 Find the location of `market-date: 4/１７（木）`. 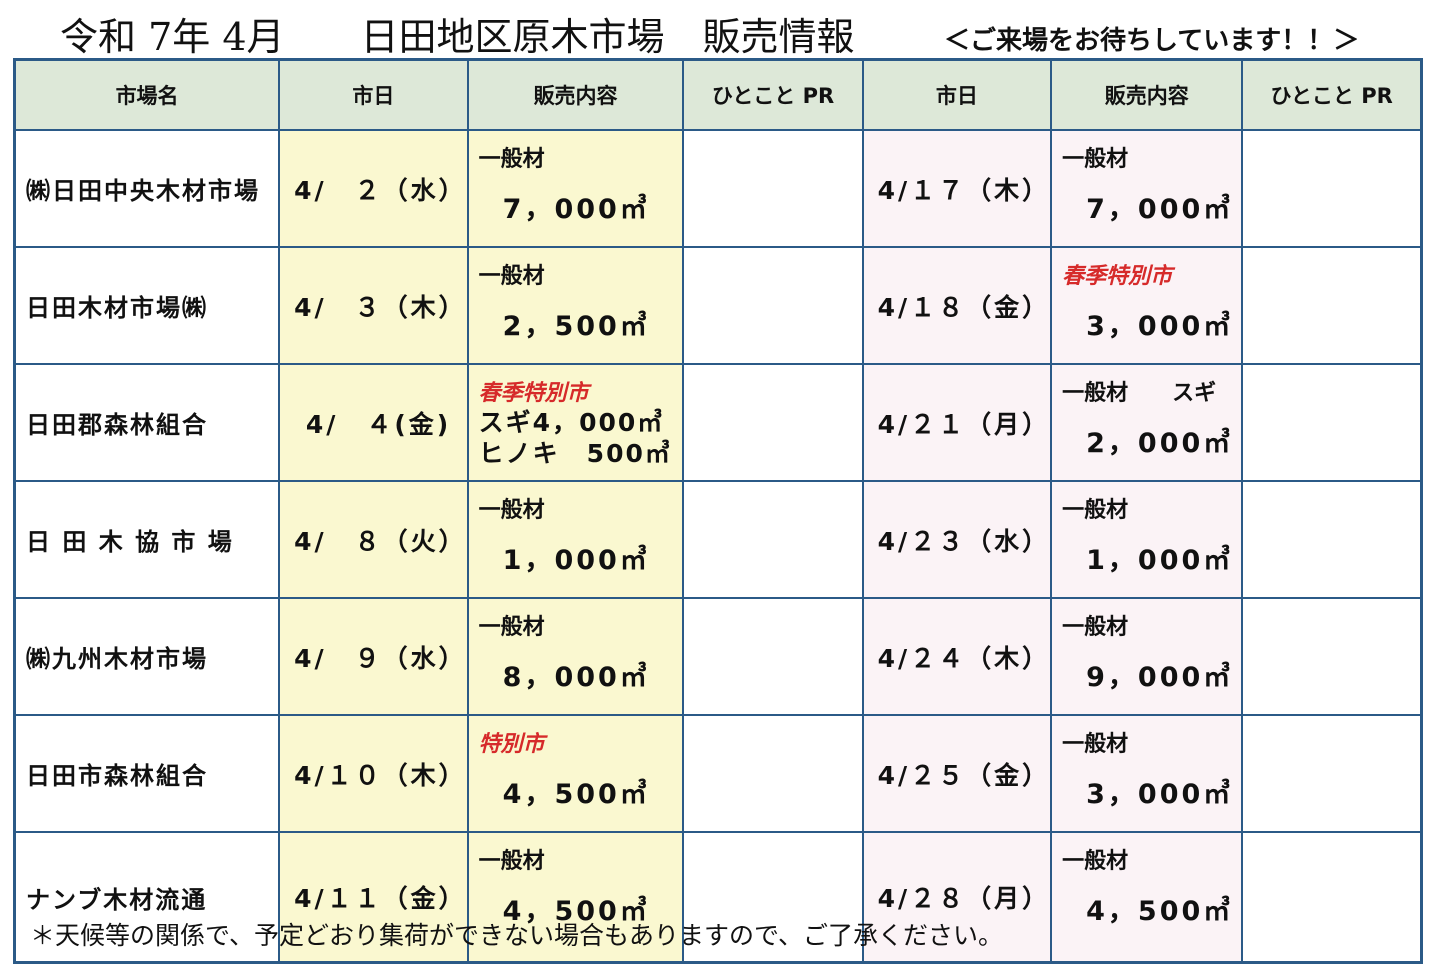

market-date: 4/１７（木） is located at coordinates (957, 188).